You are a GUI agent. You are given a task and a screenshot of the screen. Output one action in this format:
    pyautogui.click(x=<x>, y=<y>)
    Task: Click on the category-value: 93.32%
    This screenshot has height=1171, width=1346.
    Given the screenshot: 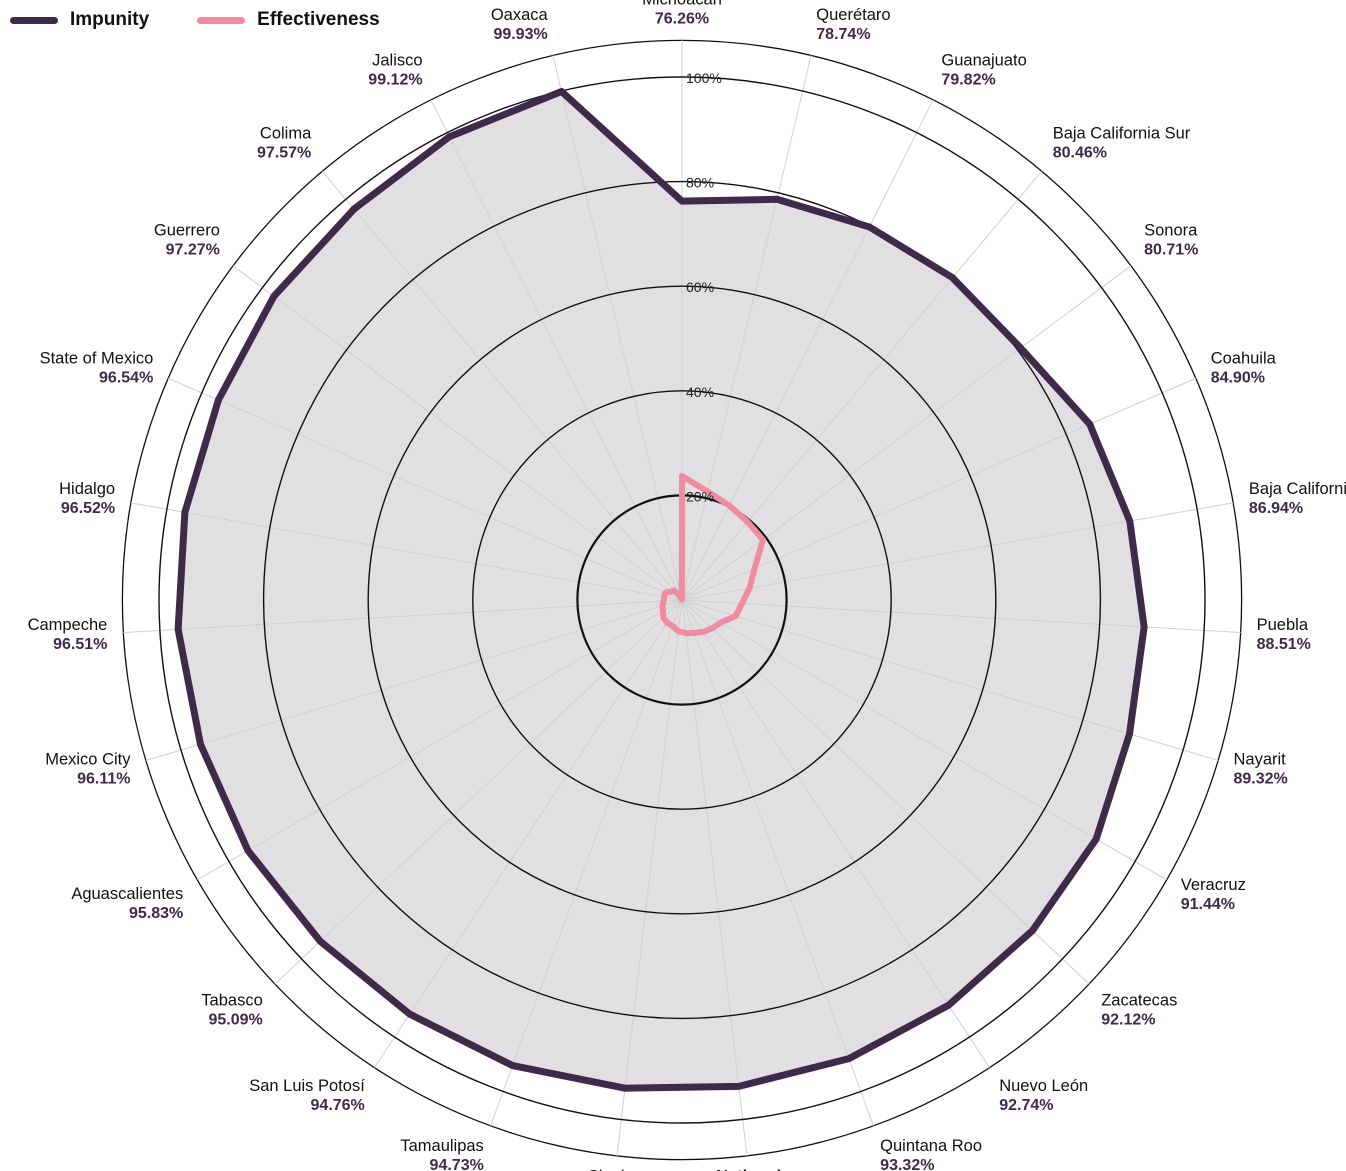 What is the action you would take?
    pyautogui.click(x=907, y=1164)
    